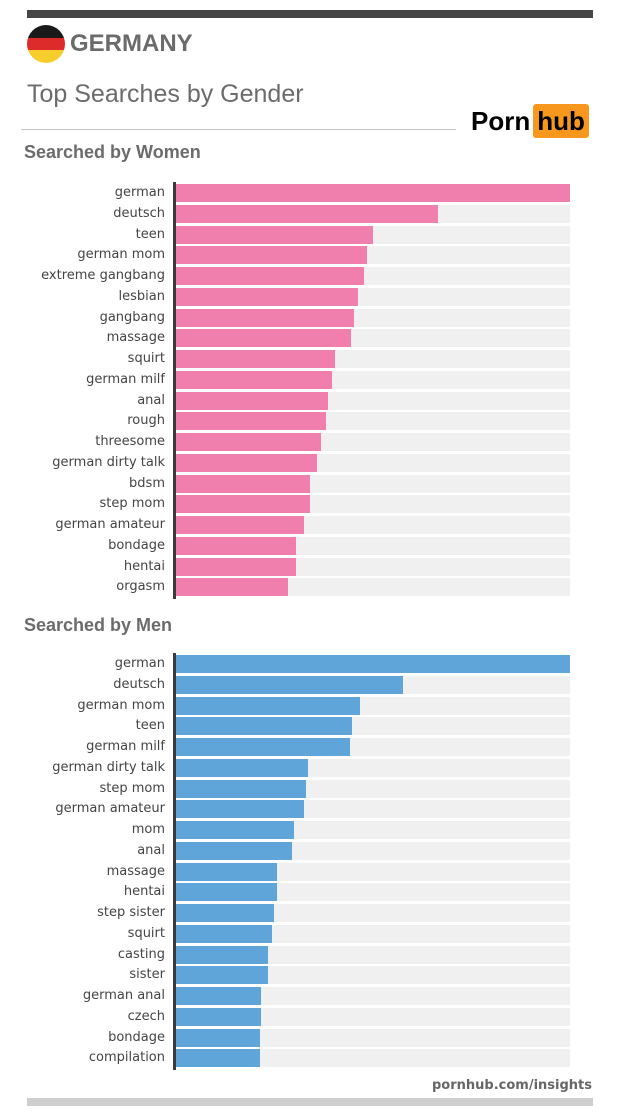  Describe the element at coordinates (46, 44) in the screenshot. I see `germany-flag-icon` at that location.